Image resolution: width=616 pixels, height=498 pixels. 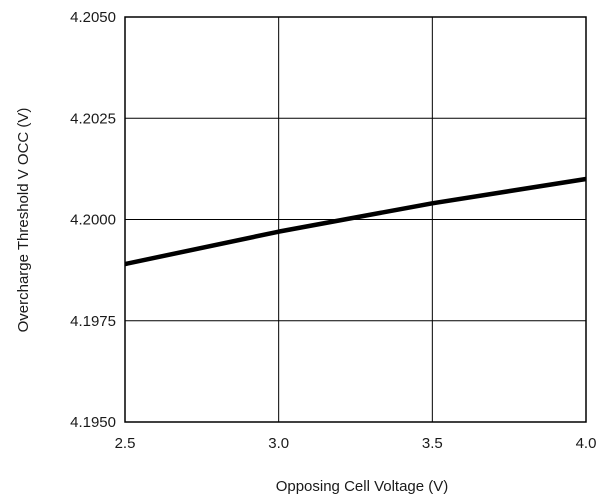 What do you see at coordinates (278, 443) in the screenshot?
I see `x-tick-label: 3.0` at bounding box center [278, 443].